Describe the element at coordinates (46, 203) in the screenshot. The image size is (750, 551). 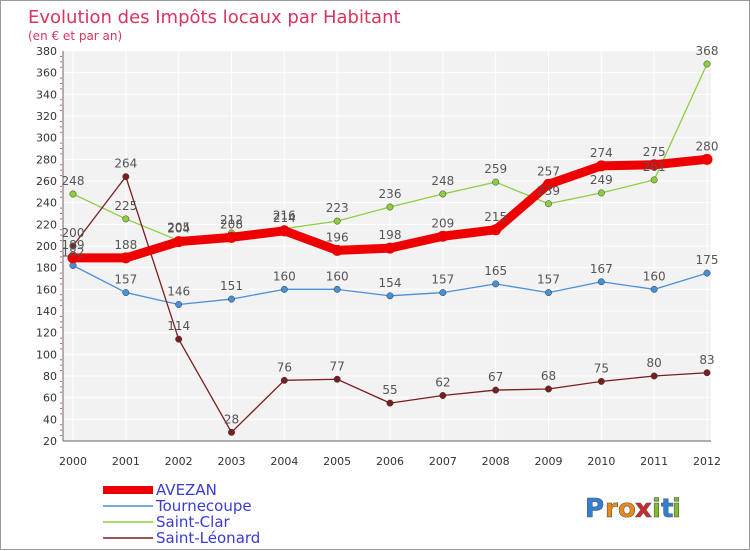
I see `y-tick-label: 240` at that location.